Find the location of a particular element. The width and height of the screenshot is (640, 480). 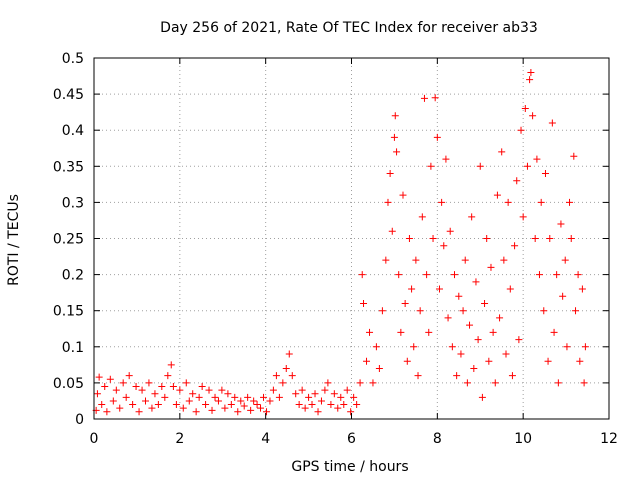

x-tick-label: 12 is located at coordinates (609, 439).